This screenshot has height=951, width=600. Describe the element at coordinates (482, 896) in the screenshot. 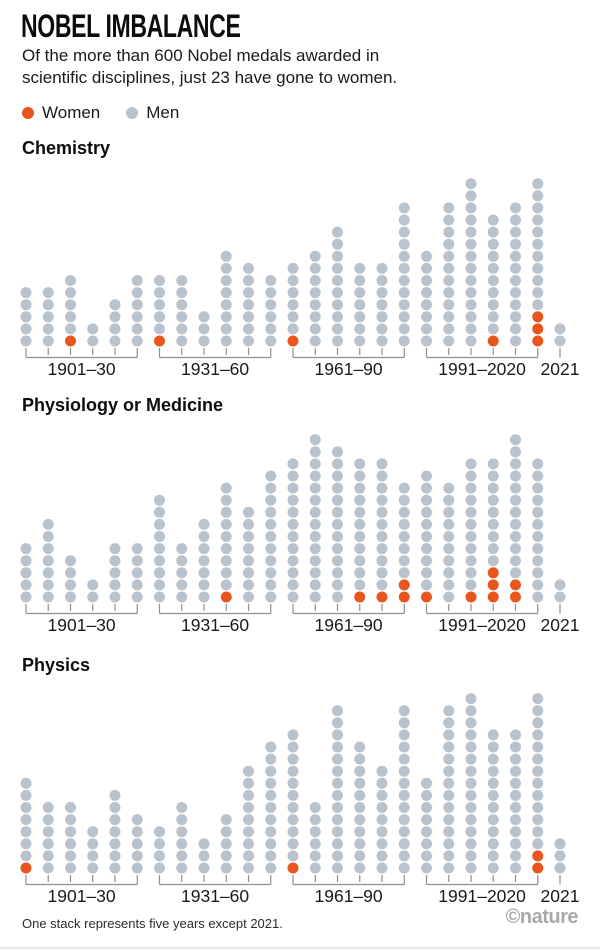

I see `x-axis-group-label: 1991–2020` at that location.